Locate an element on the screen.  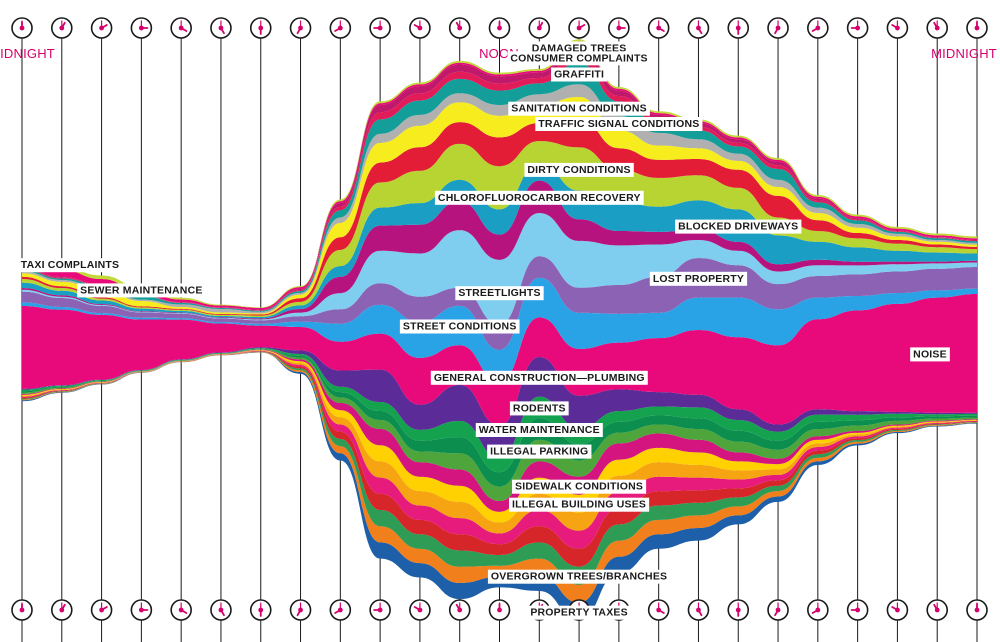
category-label-text: SEWER MAINTENANCE is located at coordinates (141, 290).